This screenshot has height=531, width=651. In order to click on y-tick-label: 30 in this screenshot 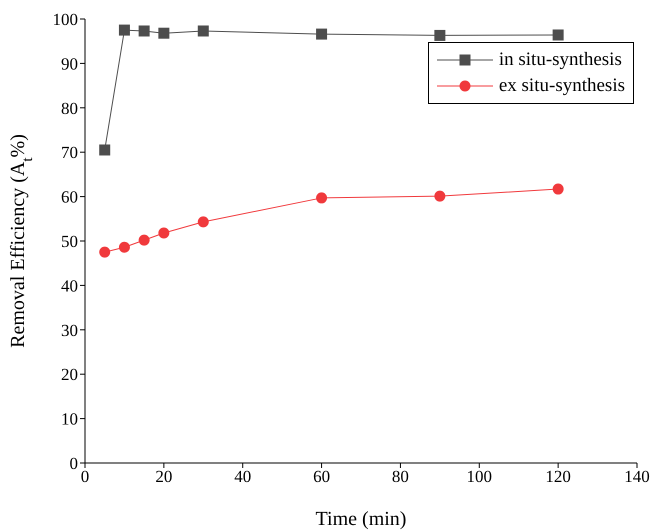, I will do `click(69, 330)`.